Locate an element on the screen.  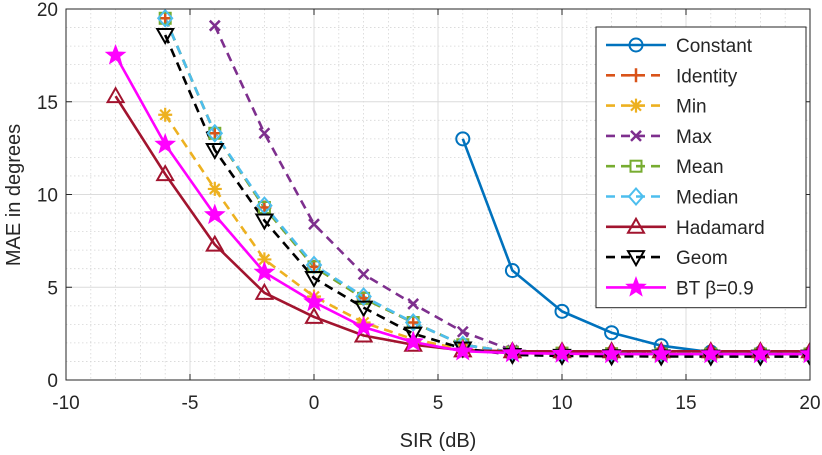
x-tick-label: 5 is located at coordinates (438, 403).